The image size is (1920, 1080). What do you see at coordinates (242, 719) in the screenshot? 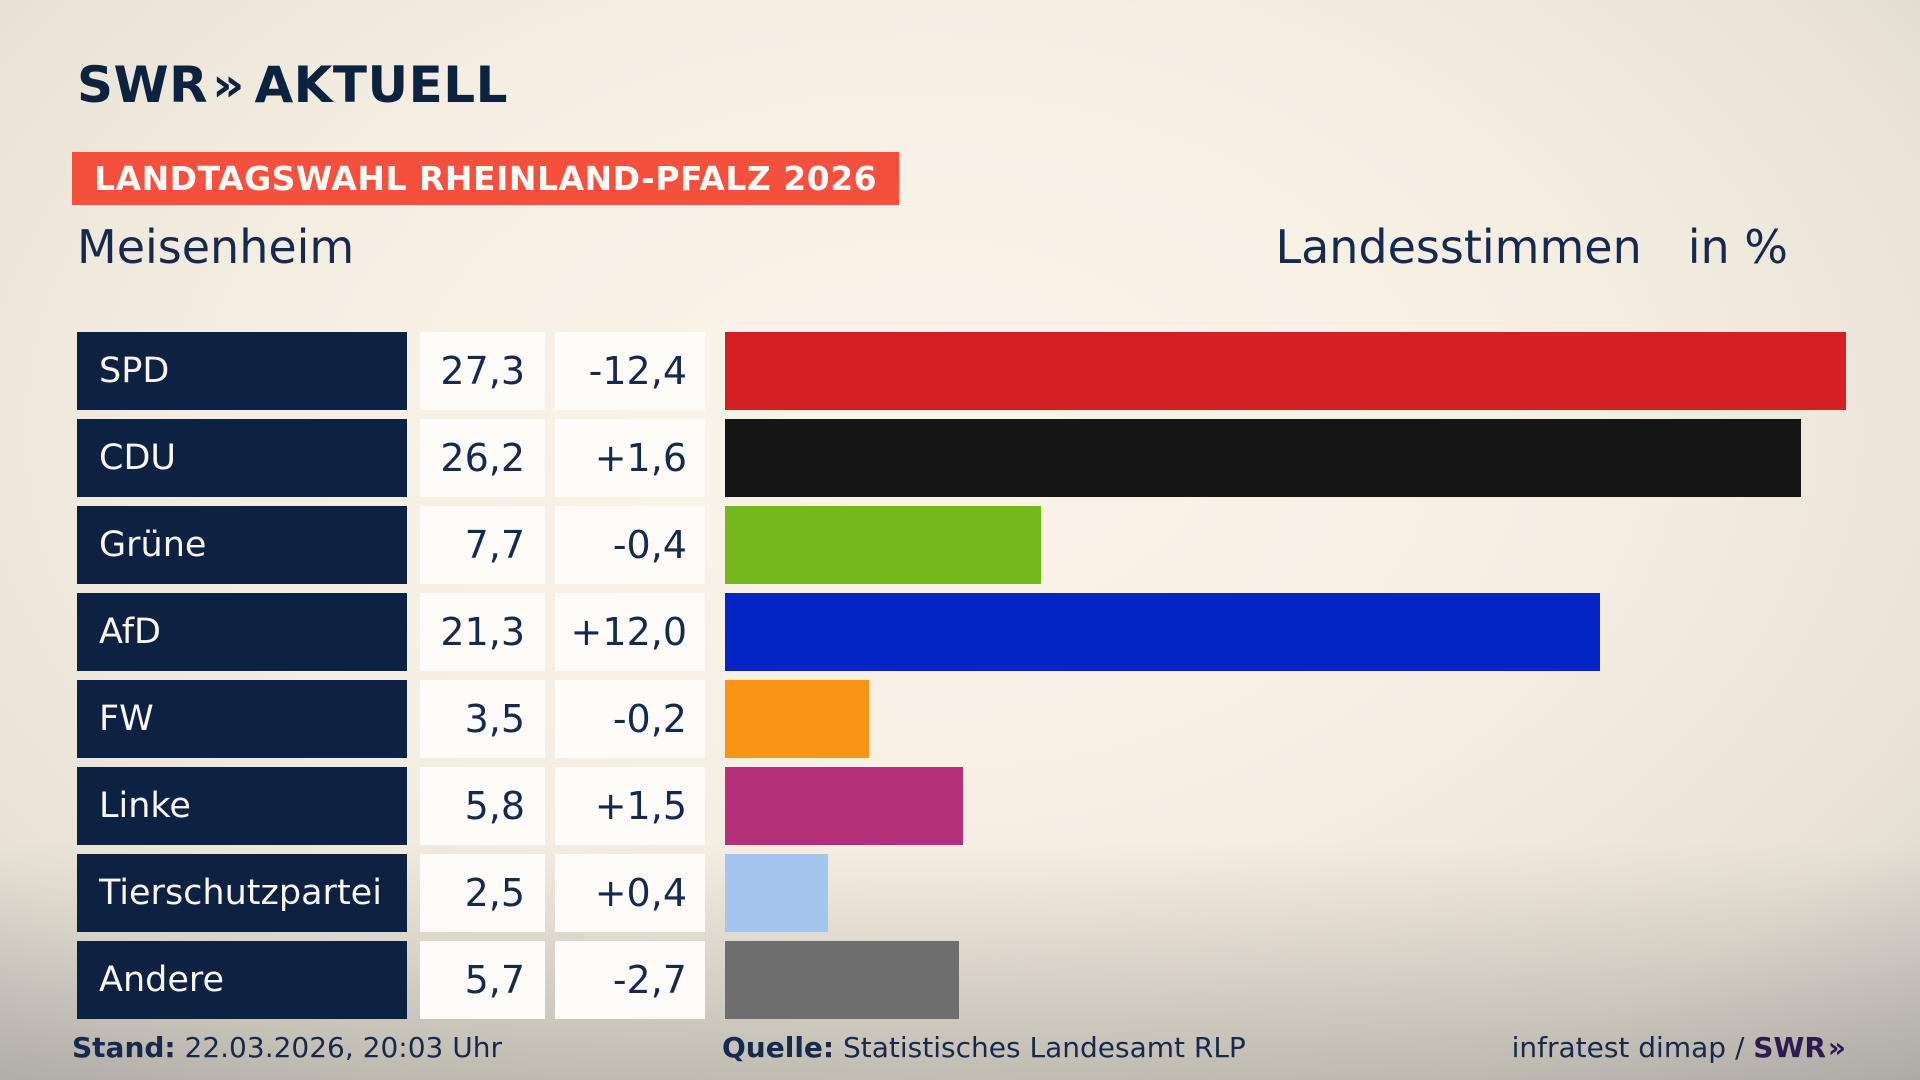
I see `party-label: FW` at bounding box center [242, 719].